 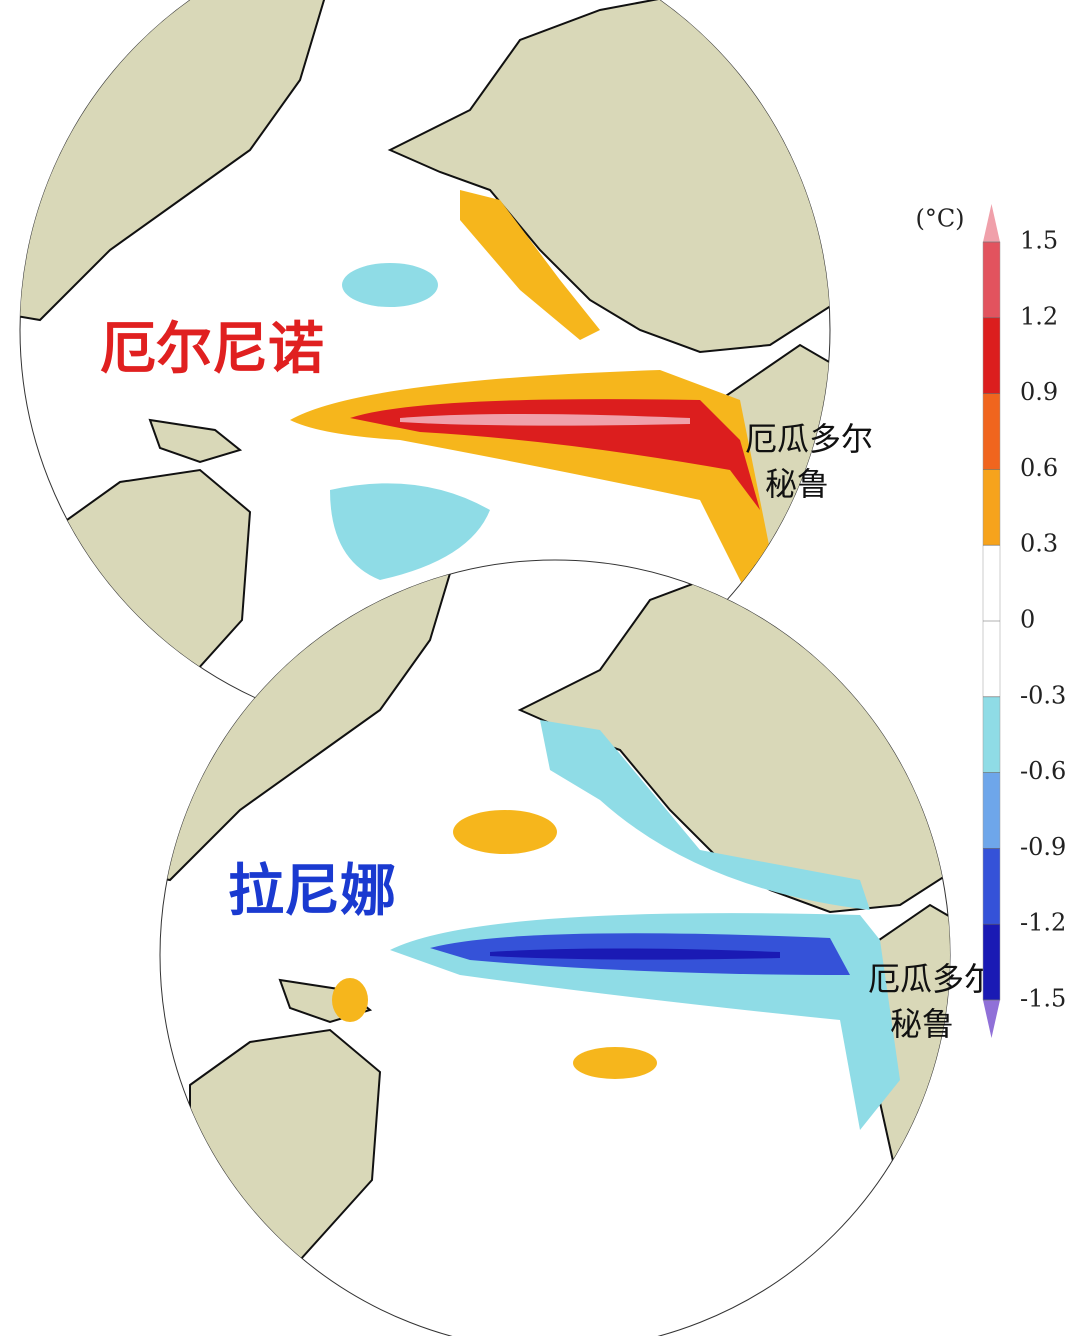 What do you see at coordinates (212, 349) in the screenshot?
I see `map-label: 厄尔尼诺` at bounding box center [212, 349].